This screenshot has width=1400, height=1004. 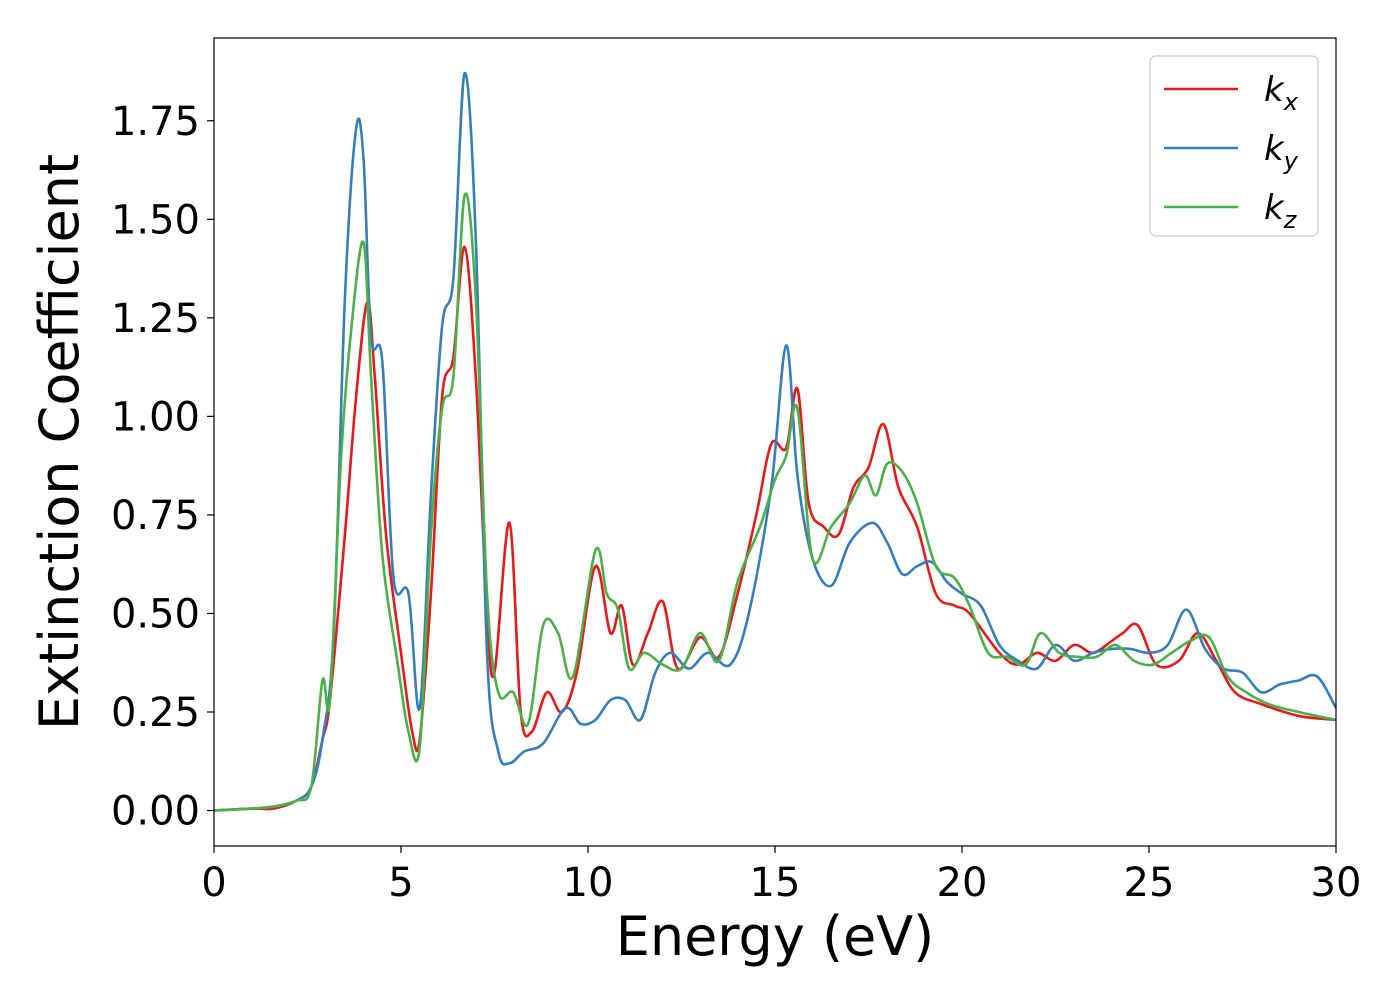 I want to click on x-axis-label: Energy (eV), so click(x=775, y=936).